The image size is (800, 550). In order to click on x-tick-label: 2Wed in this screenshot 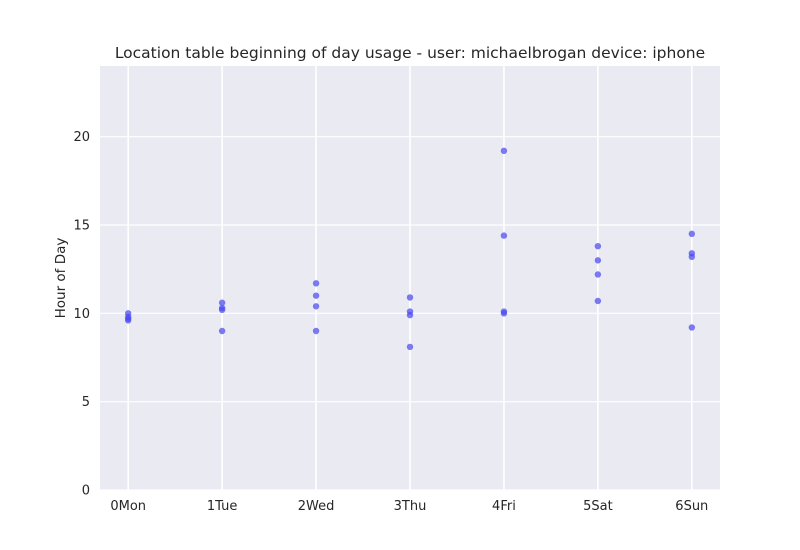, I will do `click(316, 506)`.